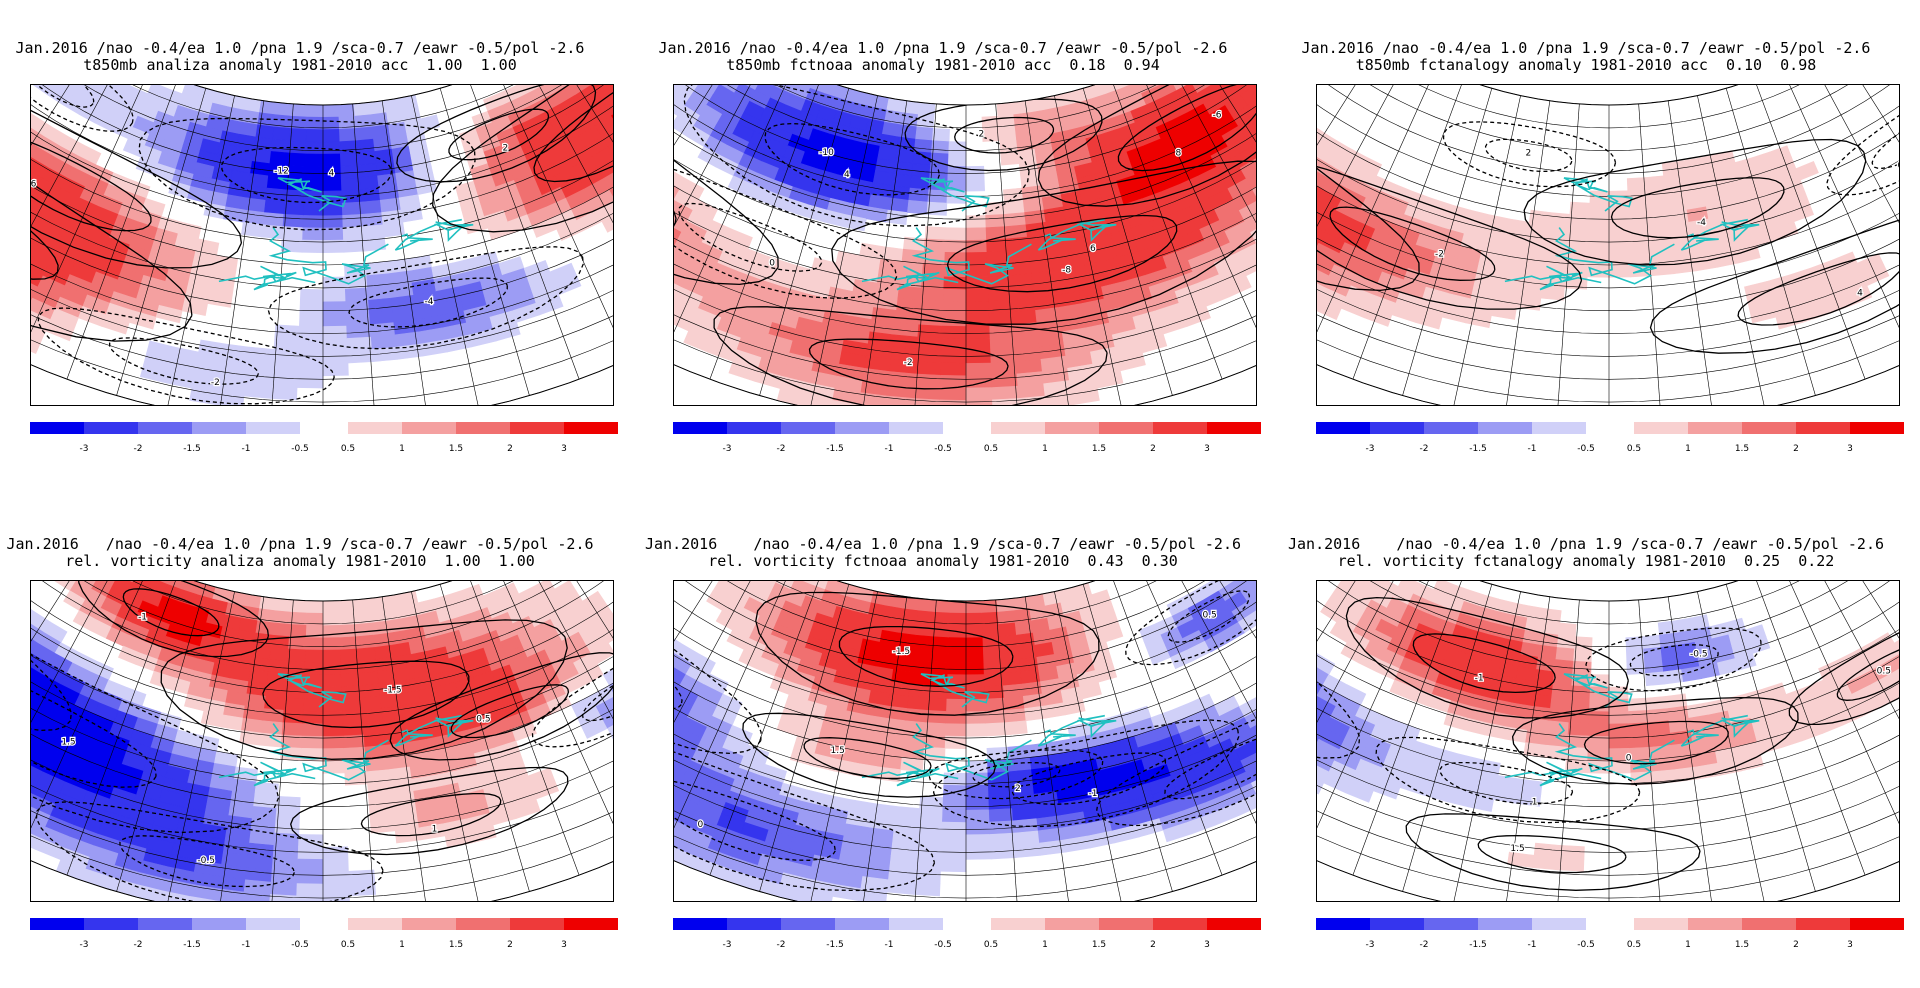 This screenshot has height=988, width=1920. Describe the element at coordinates (322, 741) in the screenshot. I see `contour-lines` at that location.